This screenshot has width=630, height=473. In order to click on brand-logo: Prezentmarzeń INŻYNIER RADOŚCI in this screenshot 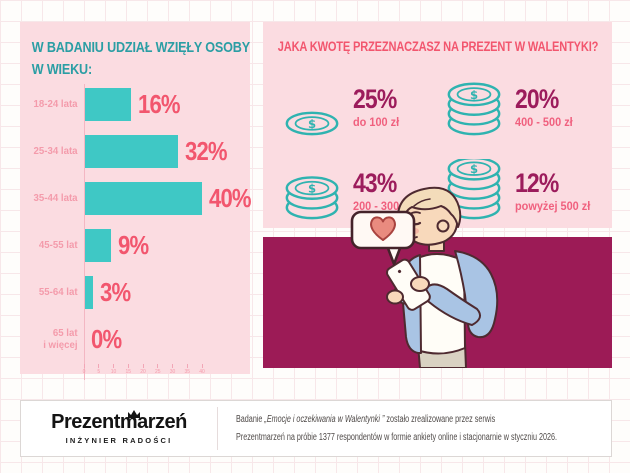, I will do `click(119, 428)`.